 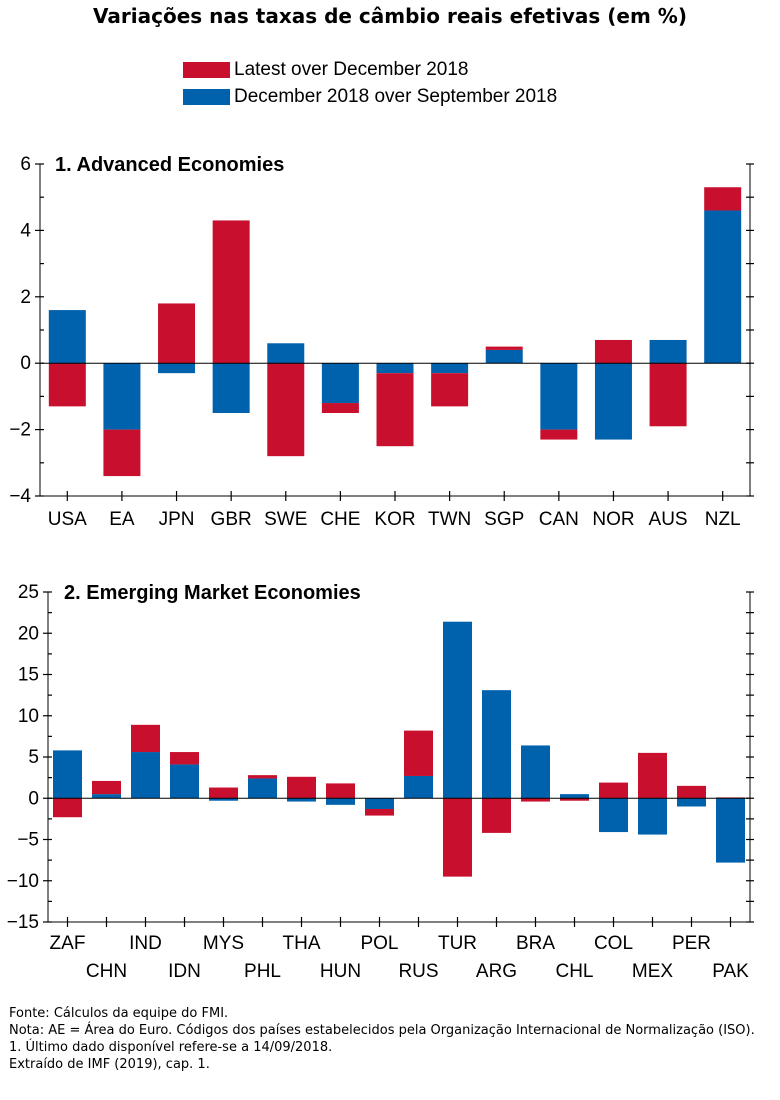 What do you see at coordinates (28, 675) in the screenshot?
I see `em-ytick-label: 15` at bounding box center [28, 675].